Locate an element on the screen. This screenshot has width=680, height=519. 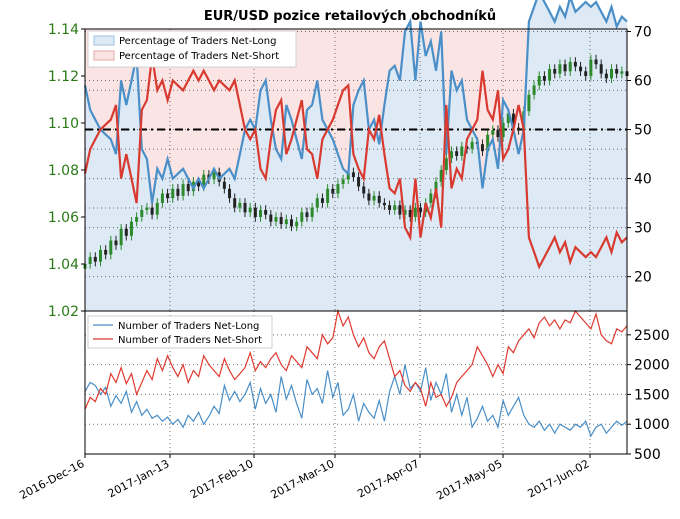
right-tick-label: 60 is located at coordinates (643, 81).